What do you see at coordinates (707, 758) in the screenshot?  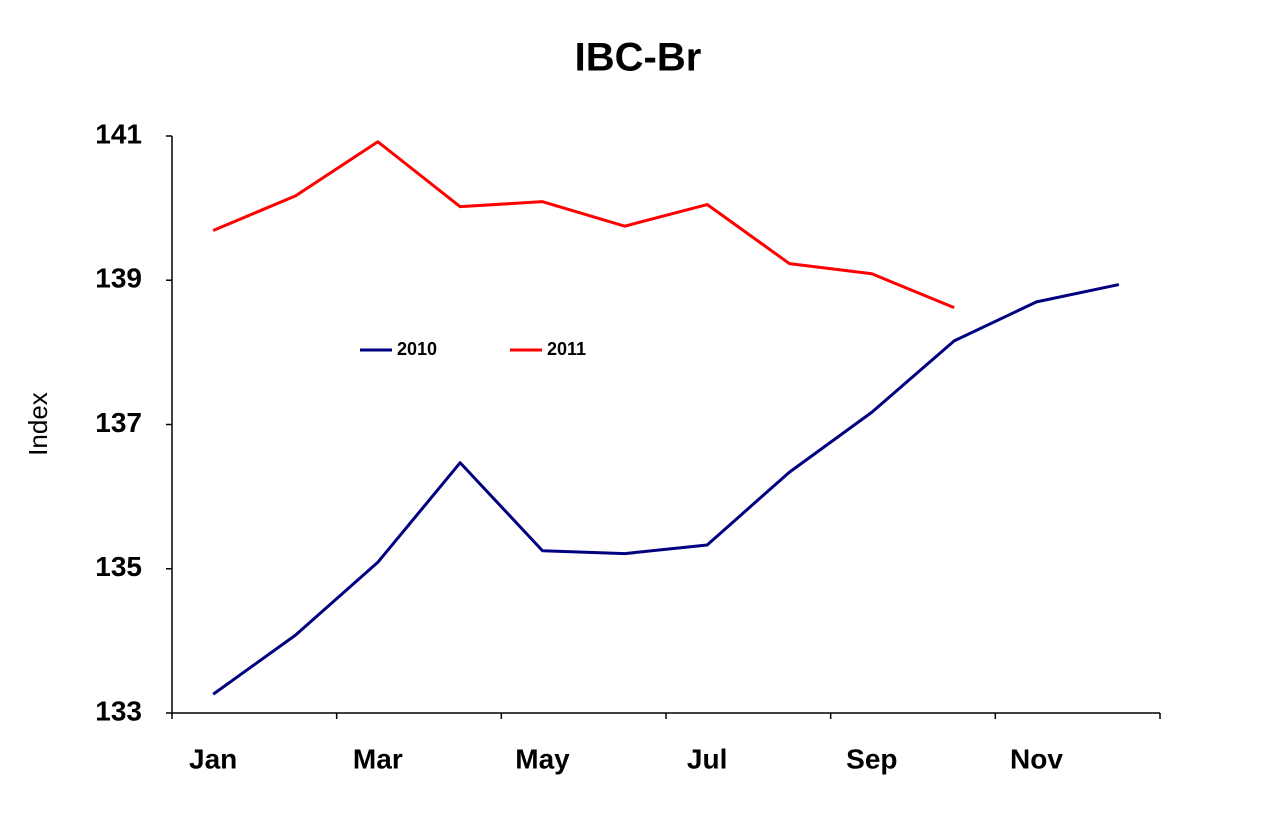 I see `x-tick-label: Jul` at bounding box center [707, 758].